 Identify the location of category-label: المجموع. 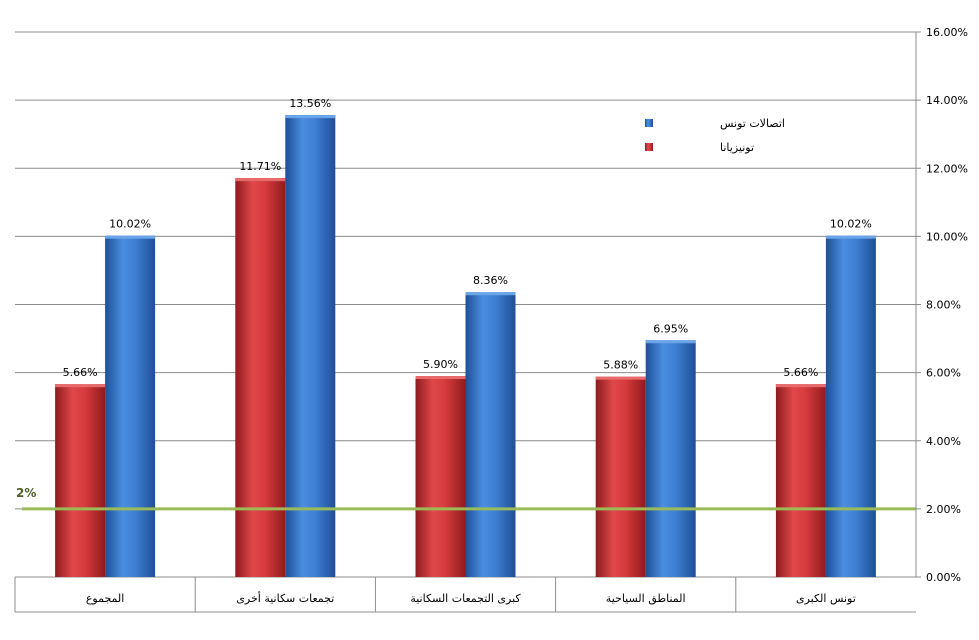
(105, 598).